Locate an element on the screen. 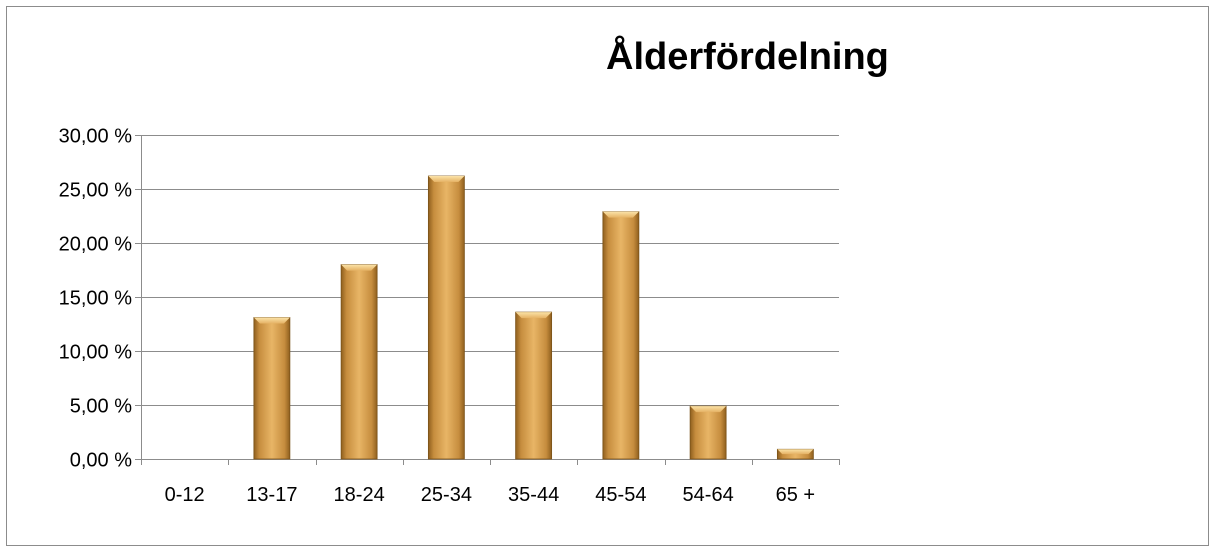  y-tick-label: 10,00 % is located at coordinates (96, 353).